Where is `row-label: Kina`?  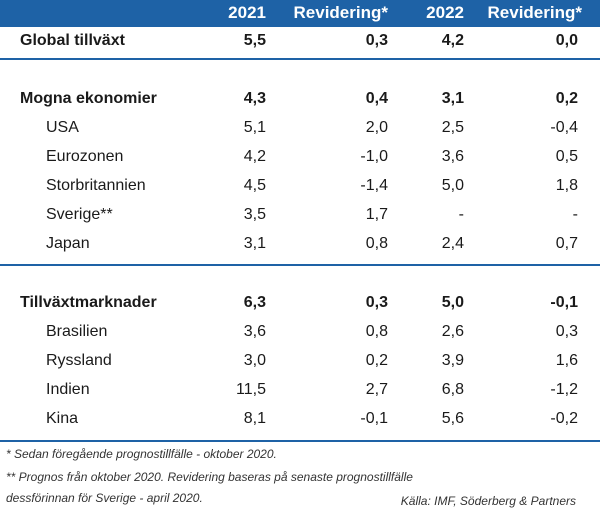
row-label: Kina is located at coordinates (62, 418).